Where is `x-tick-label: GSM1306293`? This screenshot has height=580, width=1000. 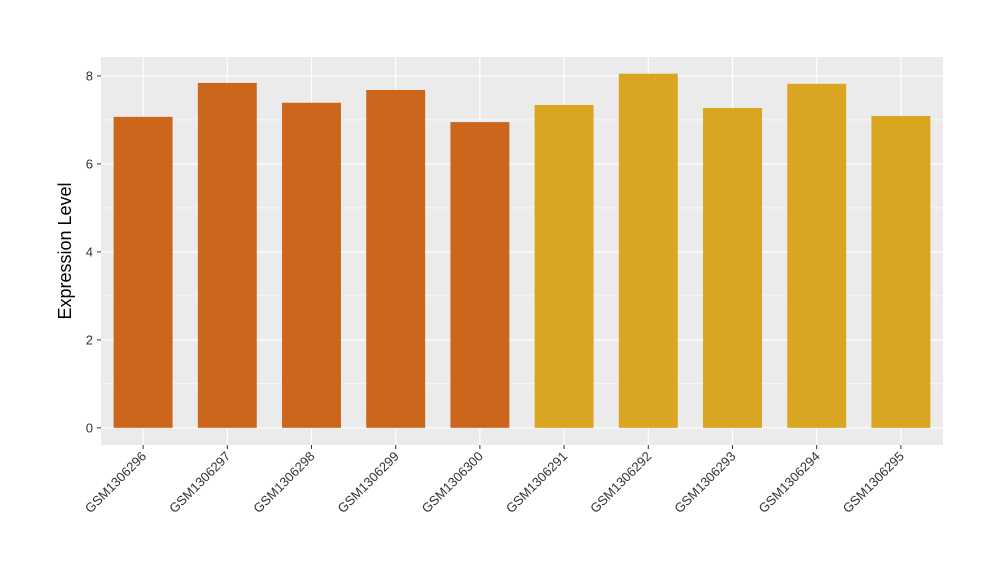 x-tick-label: GSM1306293 is located at coordinates (704, 482).